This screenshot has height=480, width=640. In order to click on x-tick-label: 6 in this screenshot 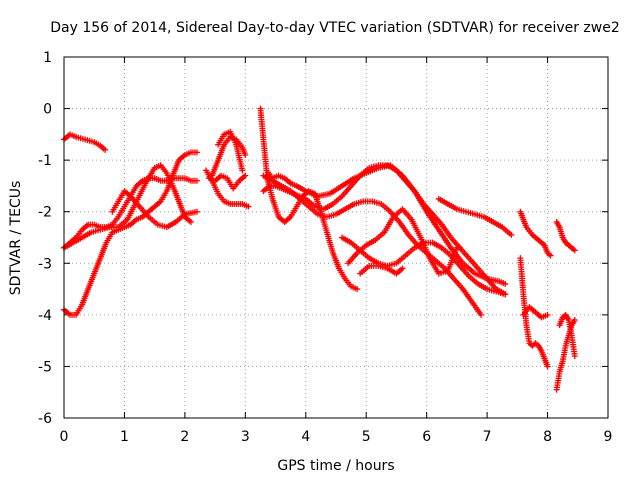, I will do `click(426, 437)`.